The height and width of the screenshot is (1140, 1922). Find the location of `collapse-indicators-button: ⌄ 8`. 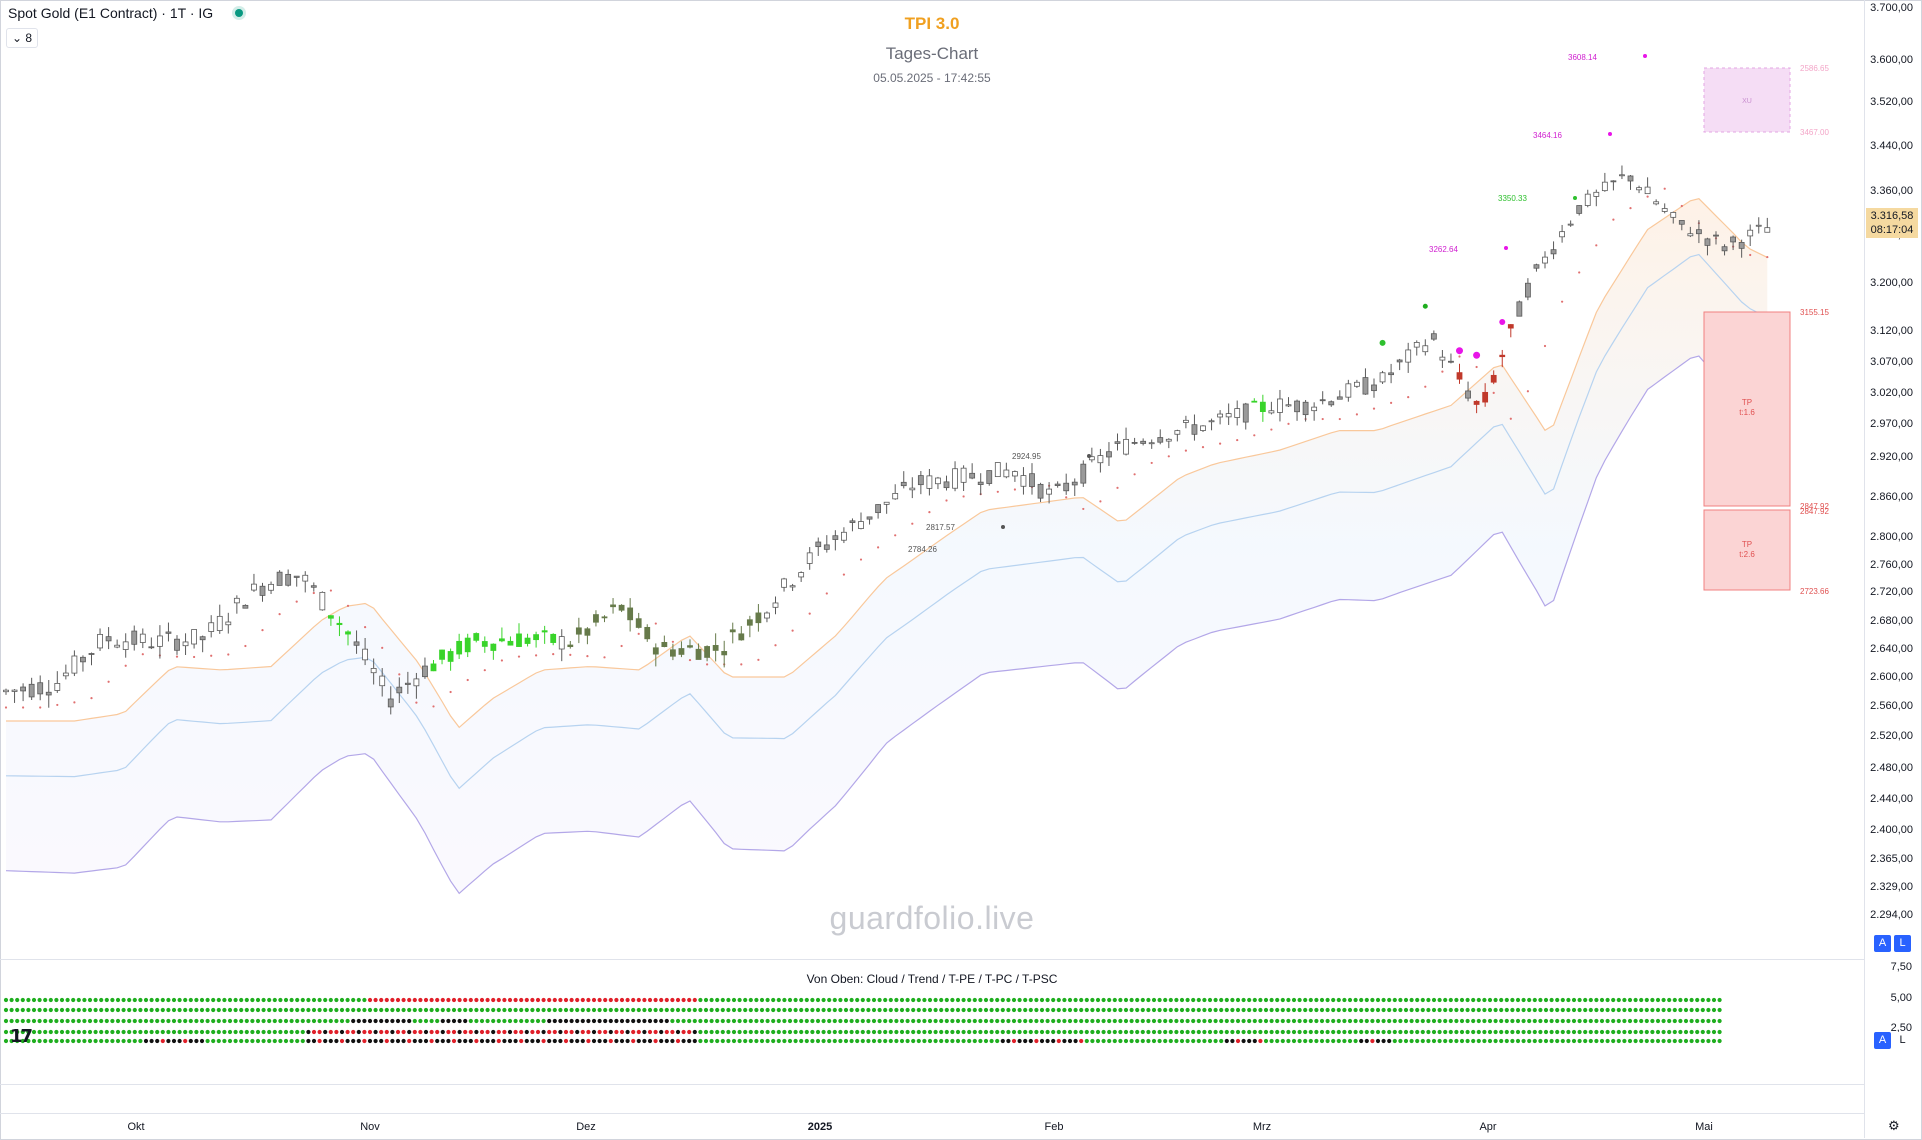

collapse-indicators-button: ⌄ 8 is located at coordinates (22, 38).